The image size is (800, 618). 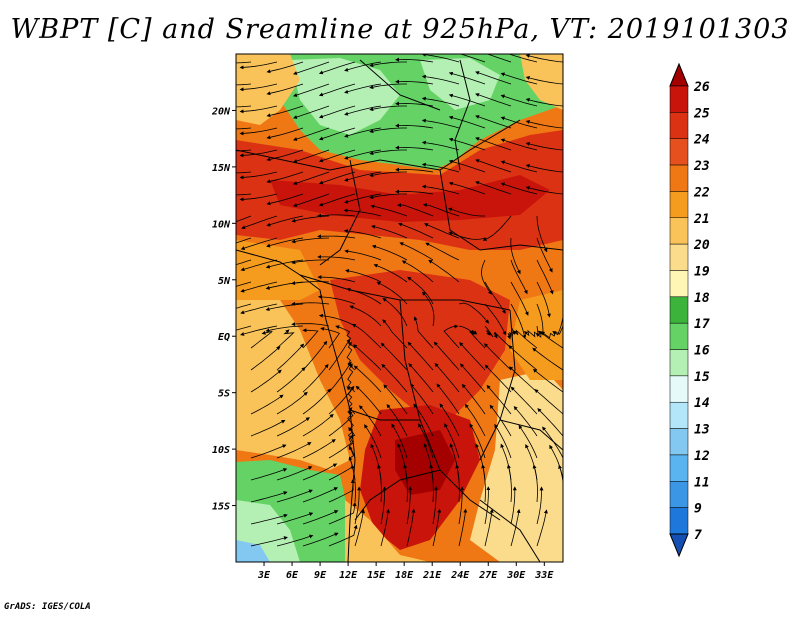 I want to click on lon-tick-label: 21E, so click(x=432, y=575).